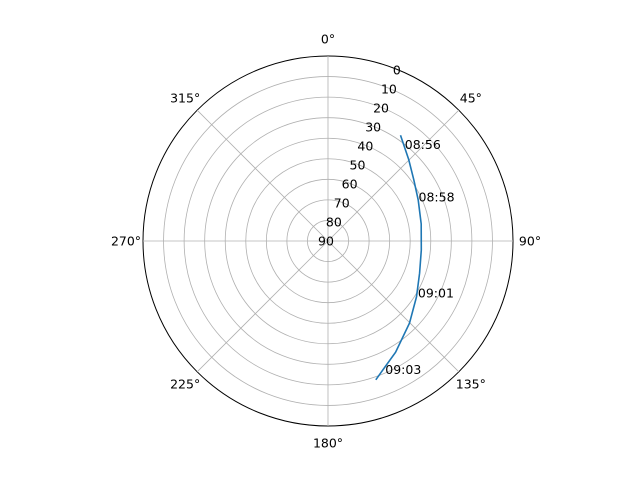 The image size is (640, 480). I want to click on theta-tick-label: 135°, so click(471, 383).